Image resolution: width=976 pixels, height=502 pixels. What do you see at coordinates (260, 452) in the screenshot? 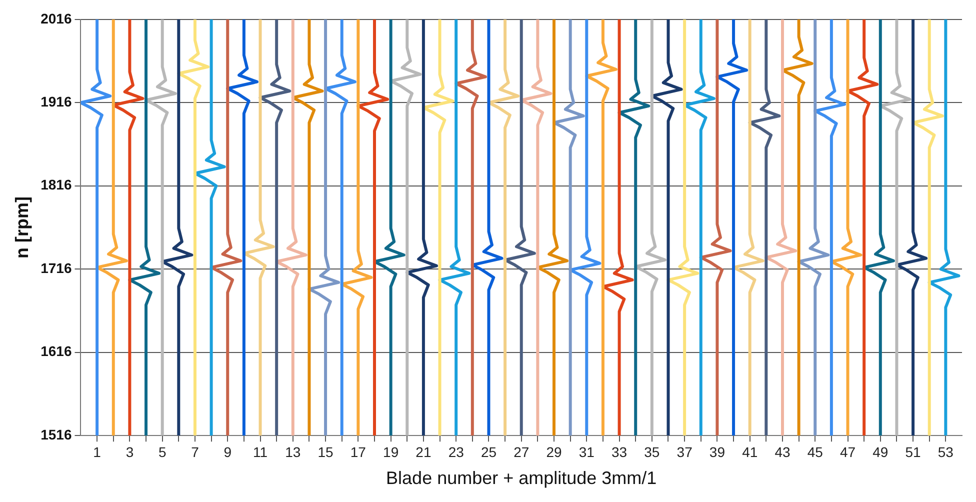
I see `x-tick-label: 11` at bounding box center [260, 452].